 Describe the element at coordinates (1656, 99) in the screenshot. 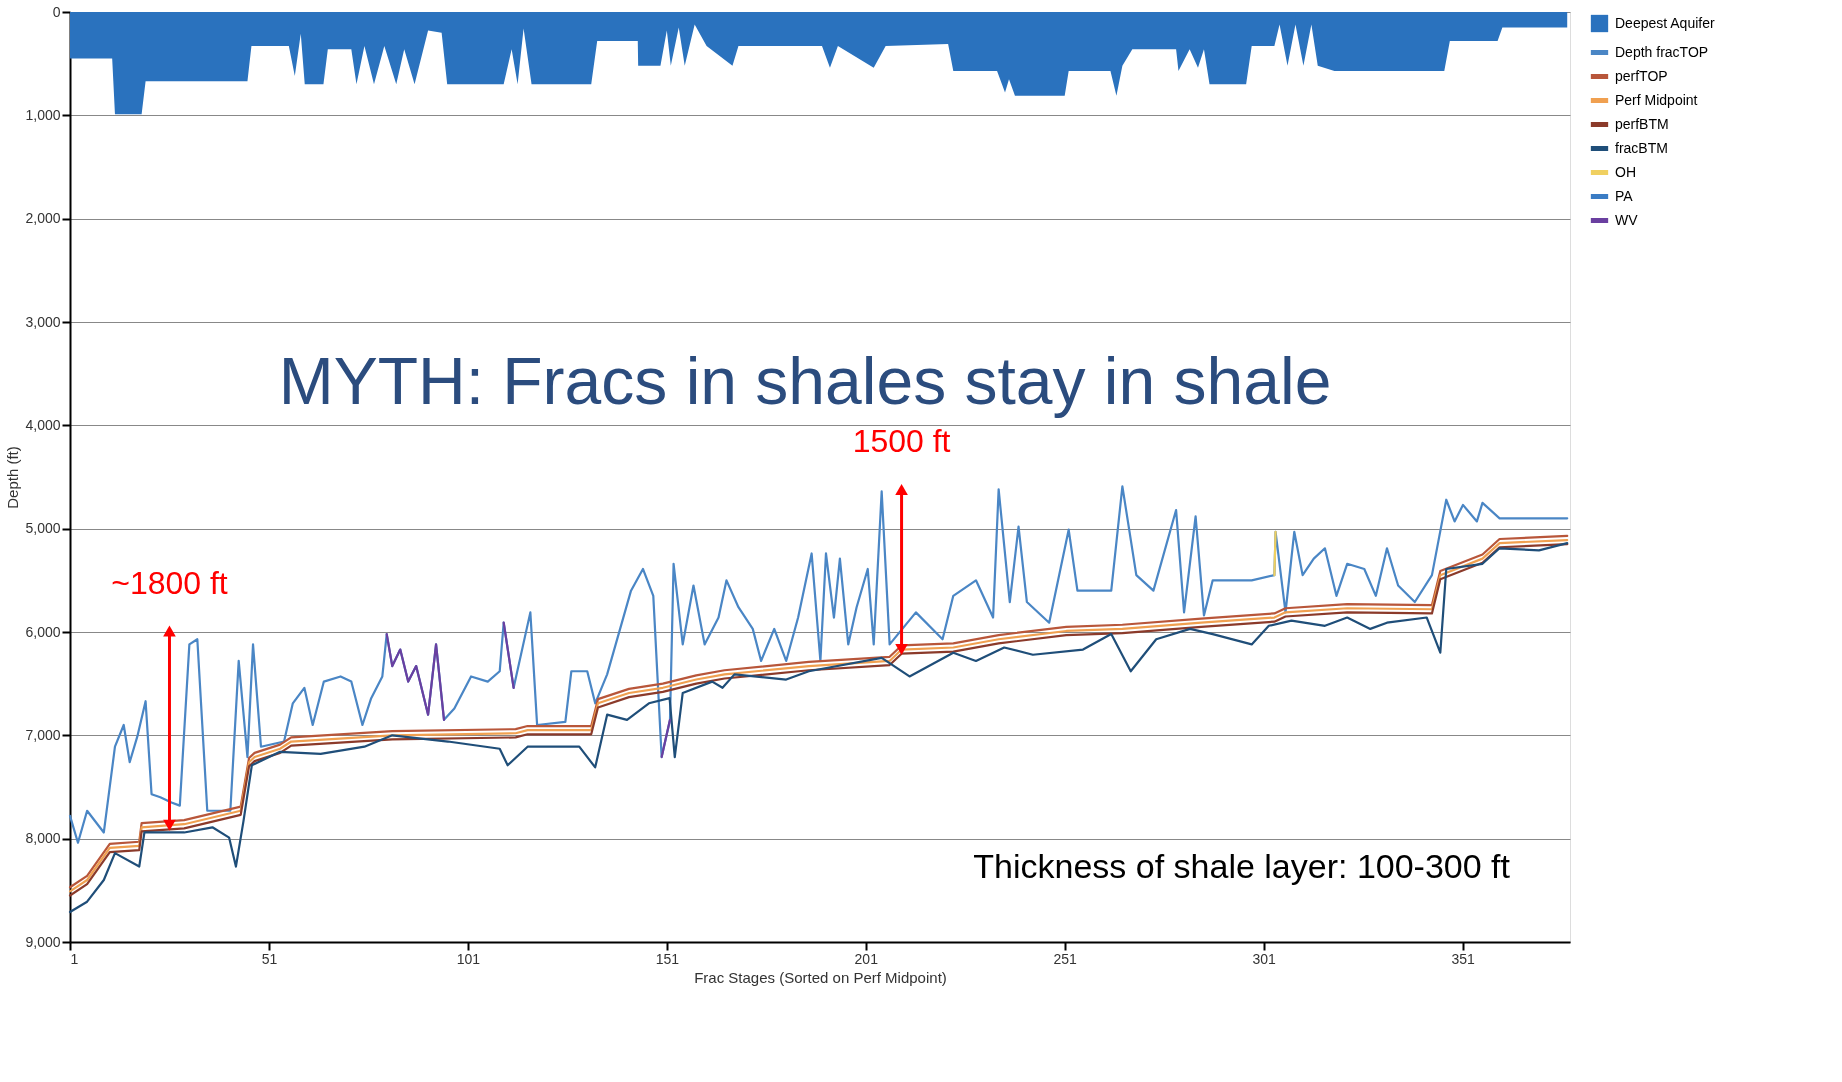

I see `legend-label: Perf Midpoint` at that location.